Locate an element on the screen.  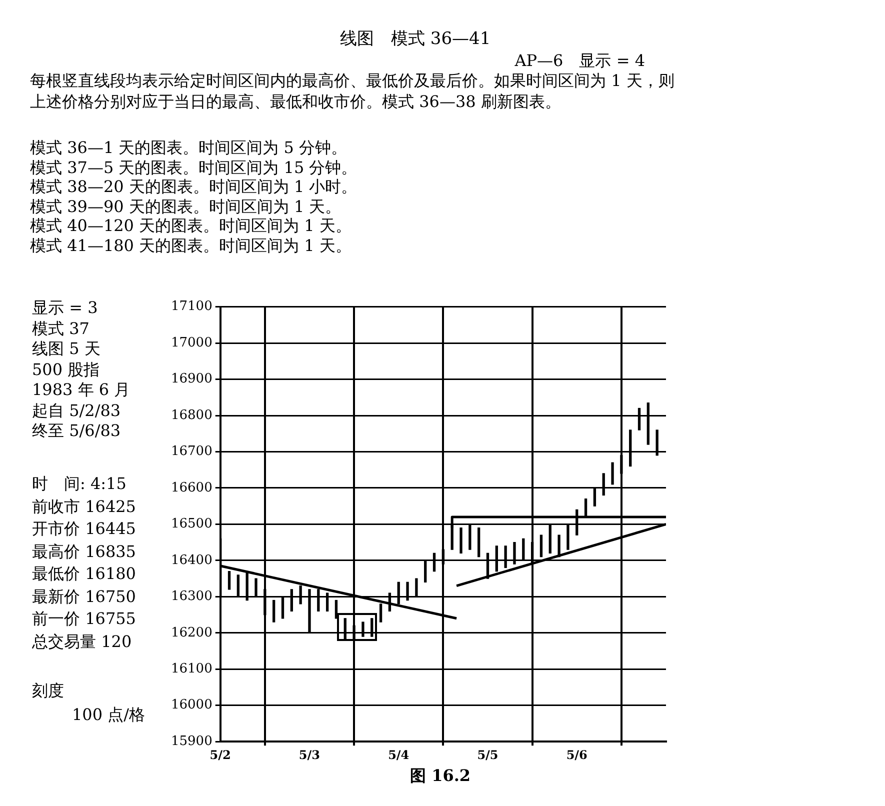
y-tick-label: 16800 is located at coordinates (191, 415).